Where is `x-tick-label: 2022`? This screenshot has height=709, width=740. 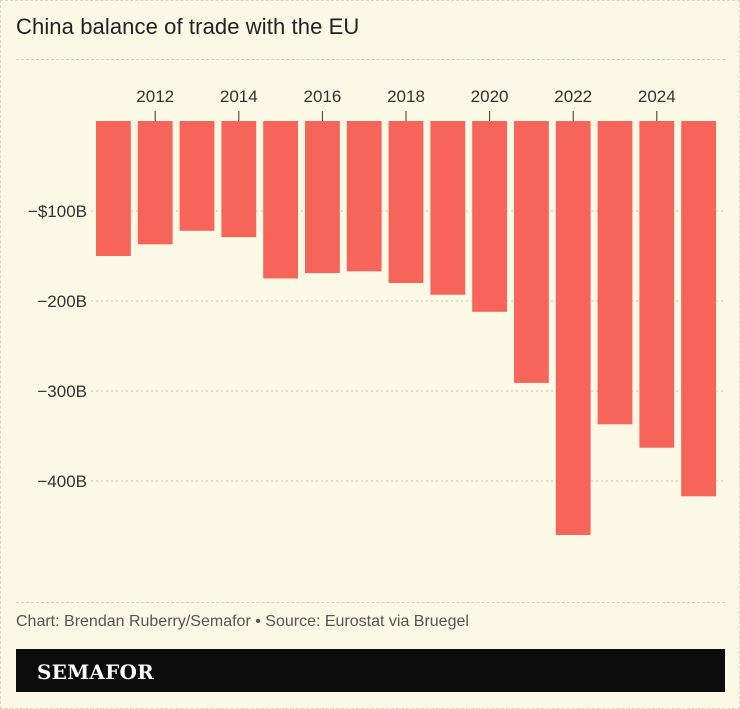 x-tick-label: 2022 is located at coordinates (573, 96).